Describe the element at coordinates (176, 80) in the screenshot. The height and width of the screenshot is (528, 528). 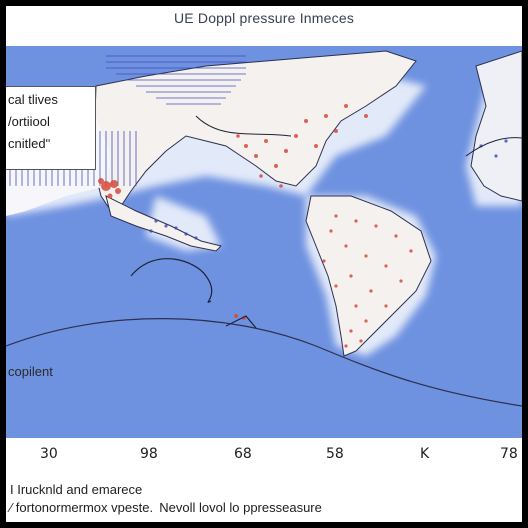
I see `northern-hatching` at that location.